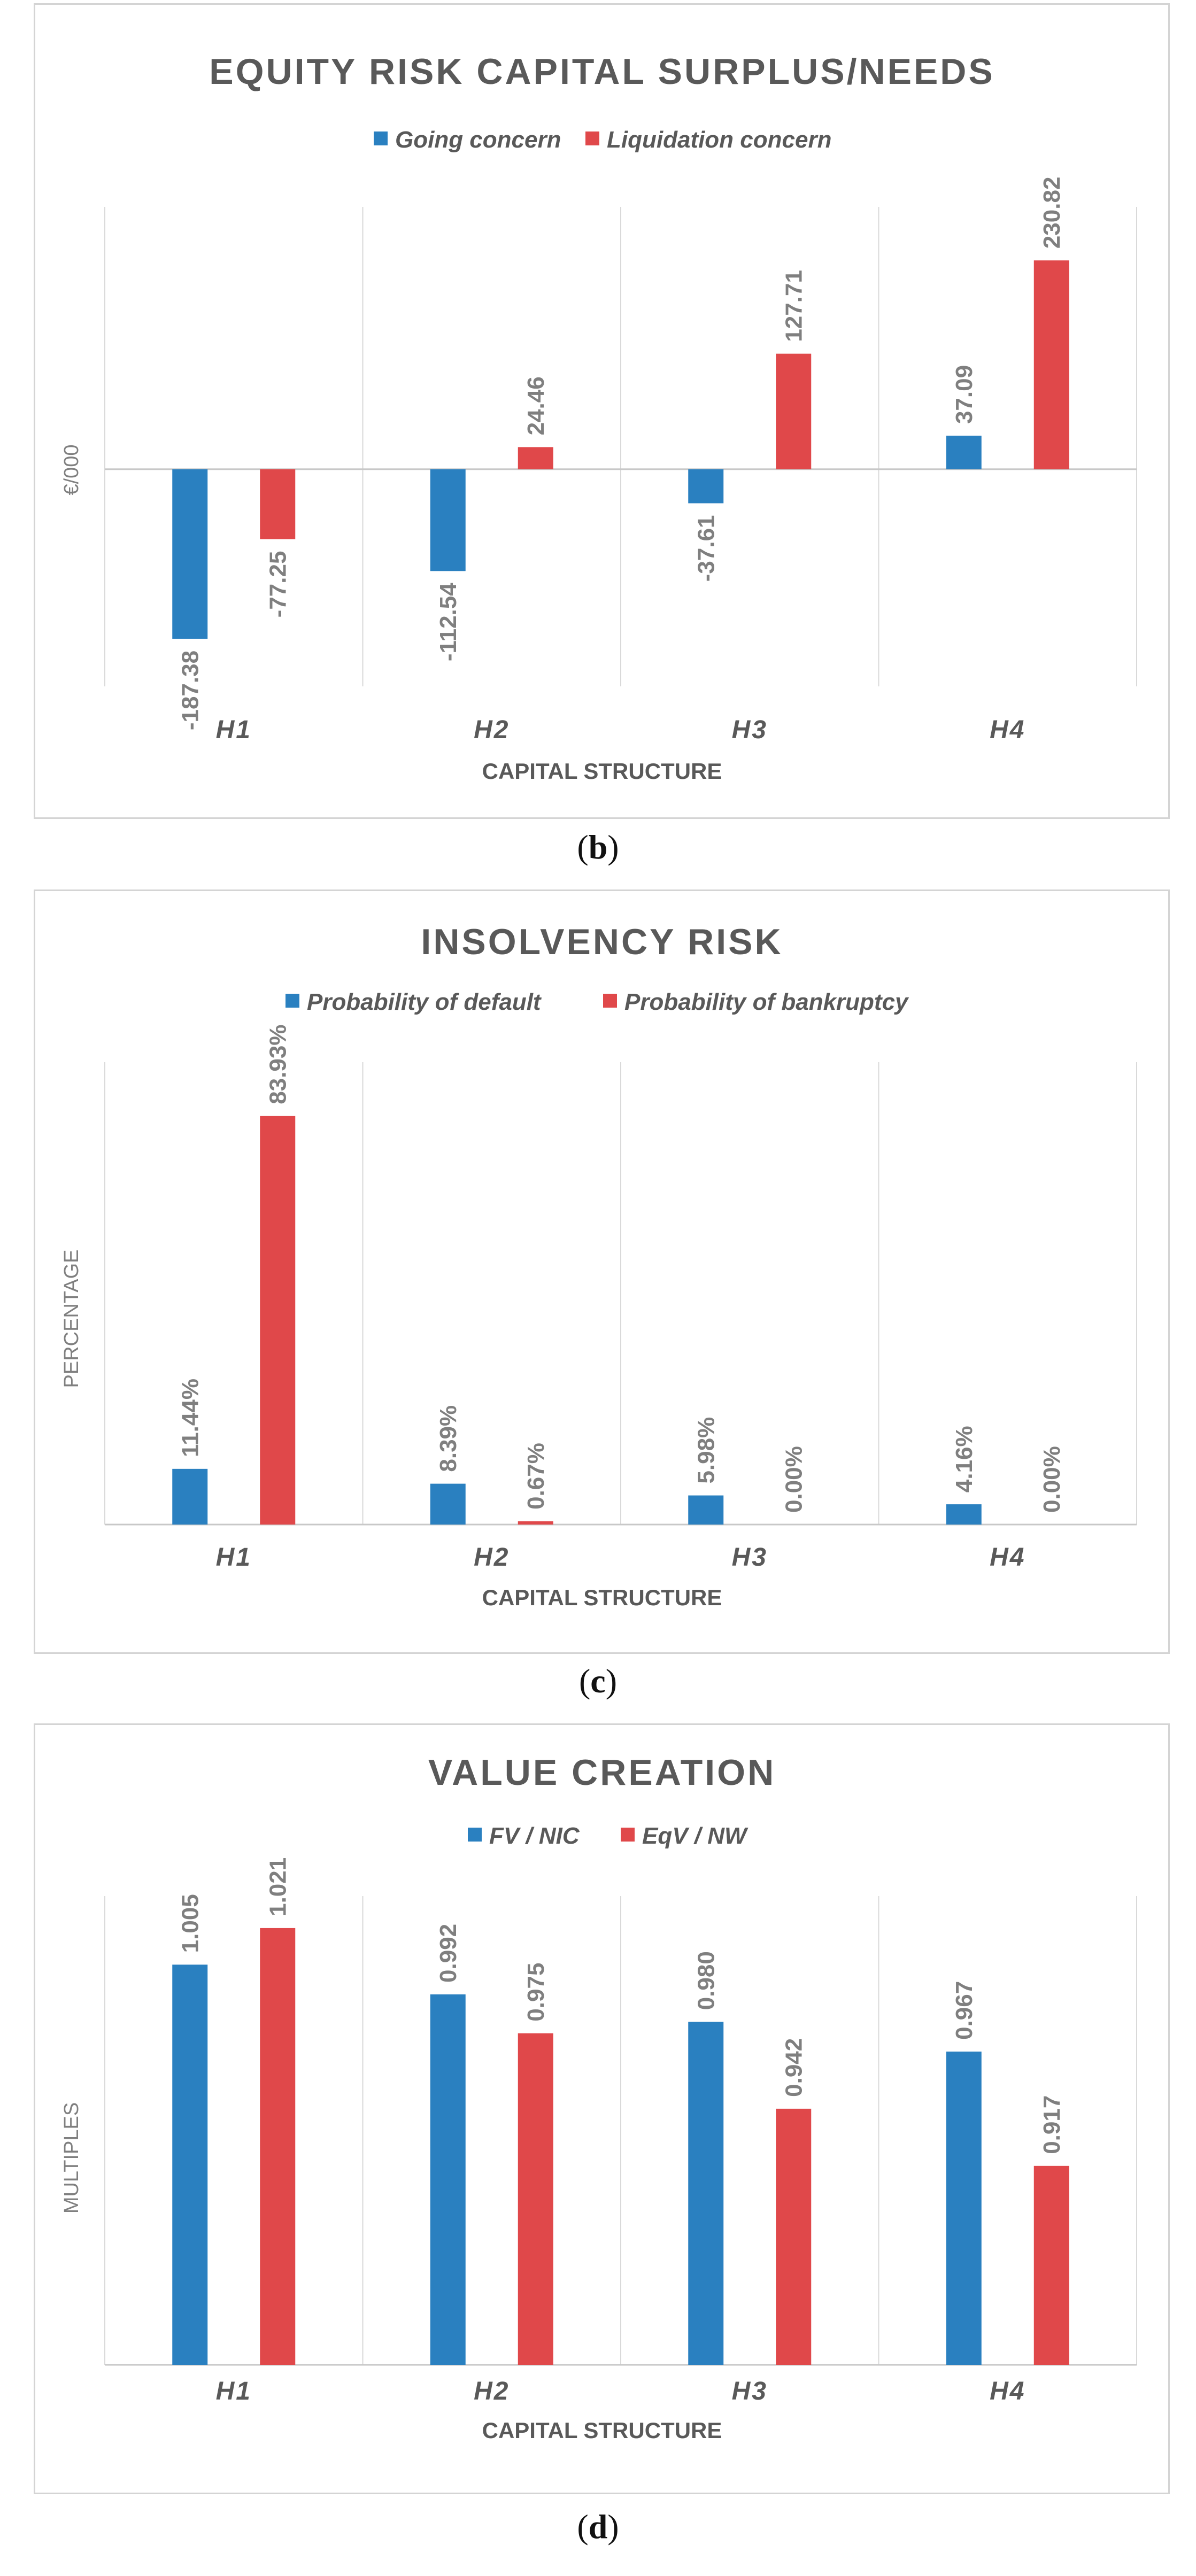 This screenshot has width=1196, height=2576. Describe the element at coordinates (536, 1477) in the screenshot. I see `data-label-h2-series2: 0.67%` at that location.